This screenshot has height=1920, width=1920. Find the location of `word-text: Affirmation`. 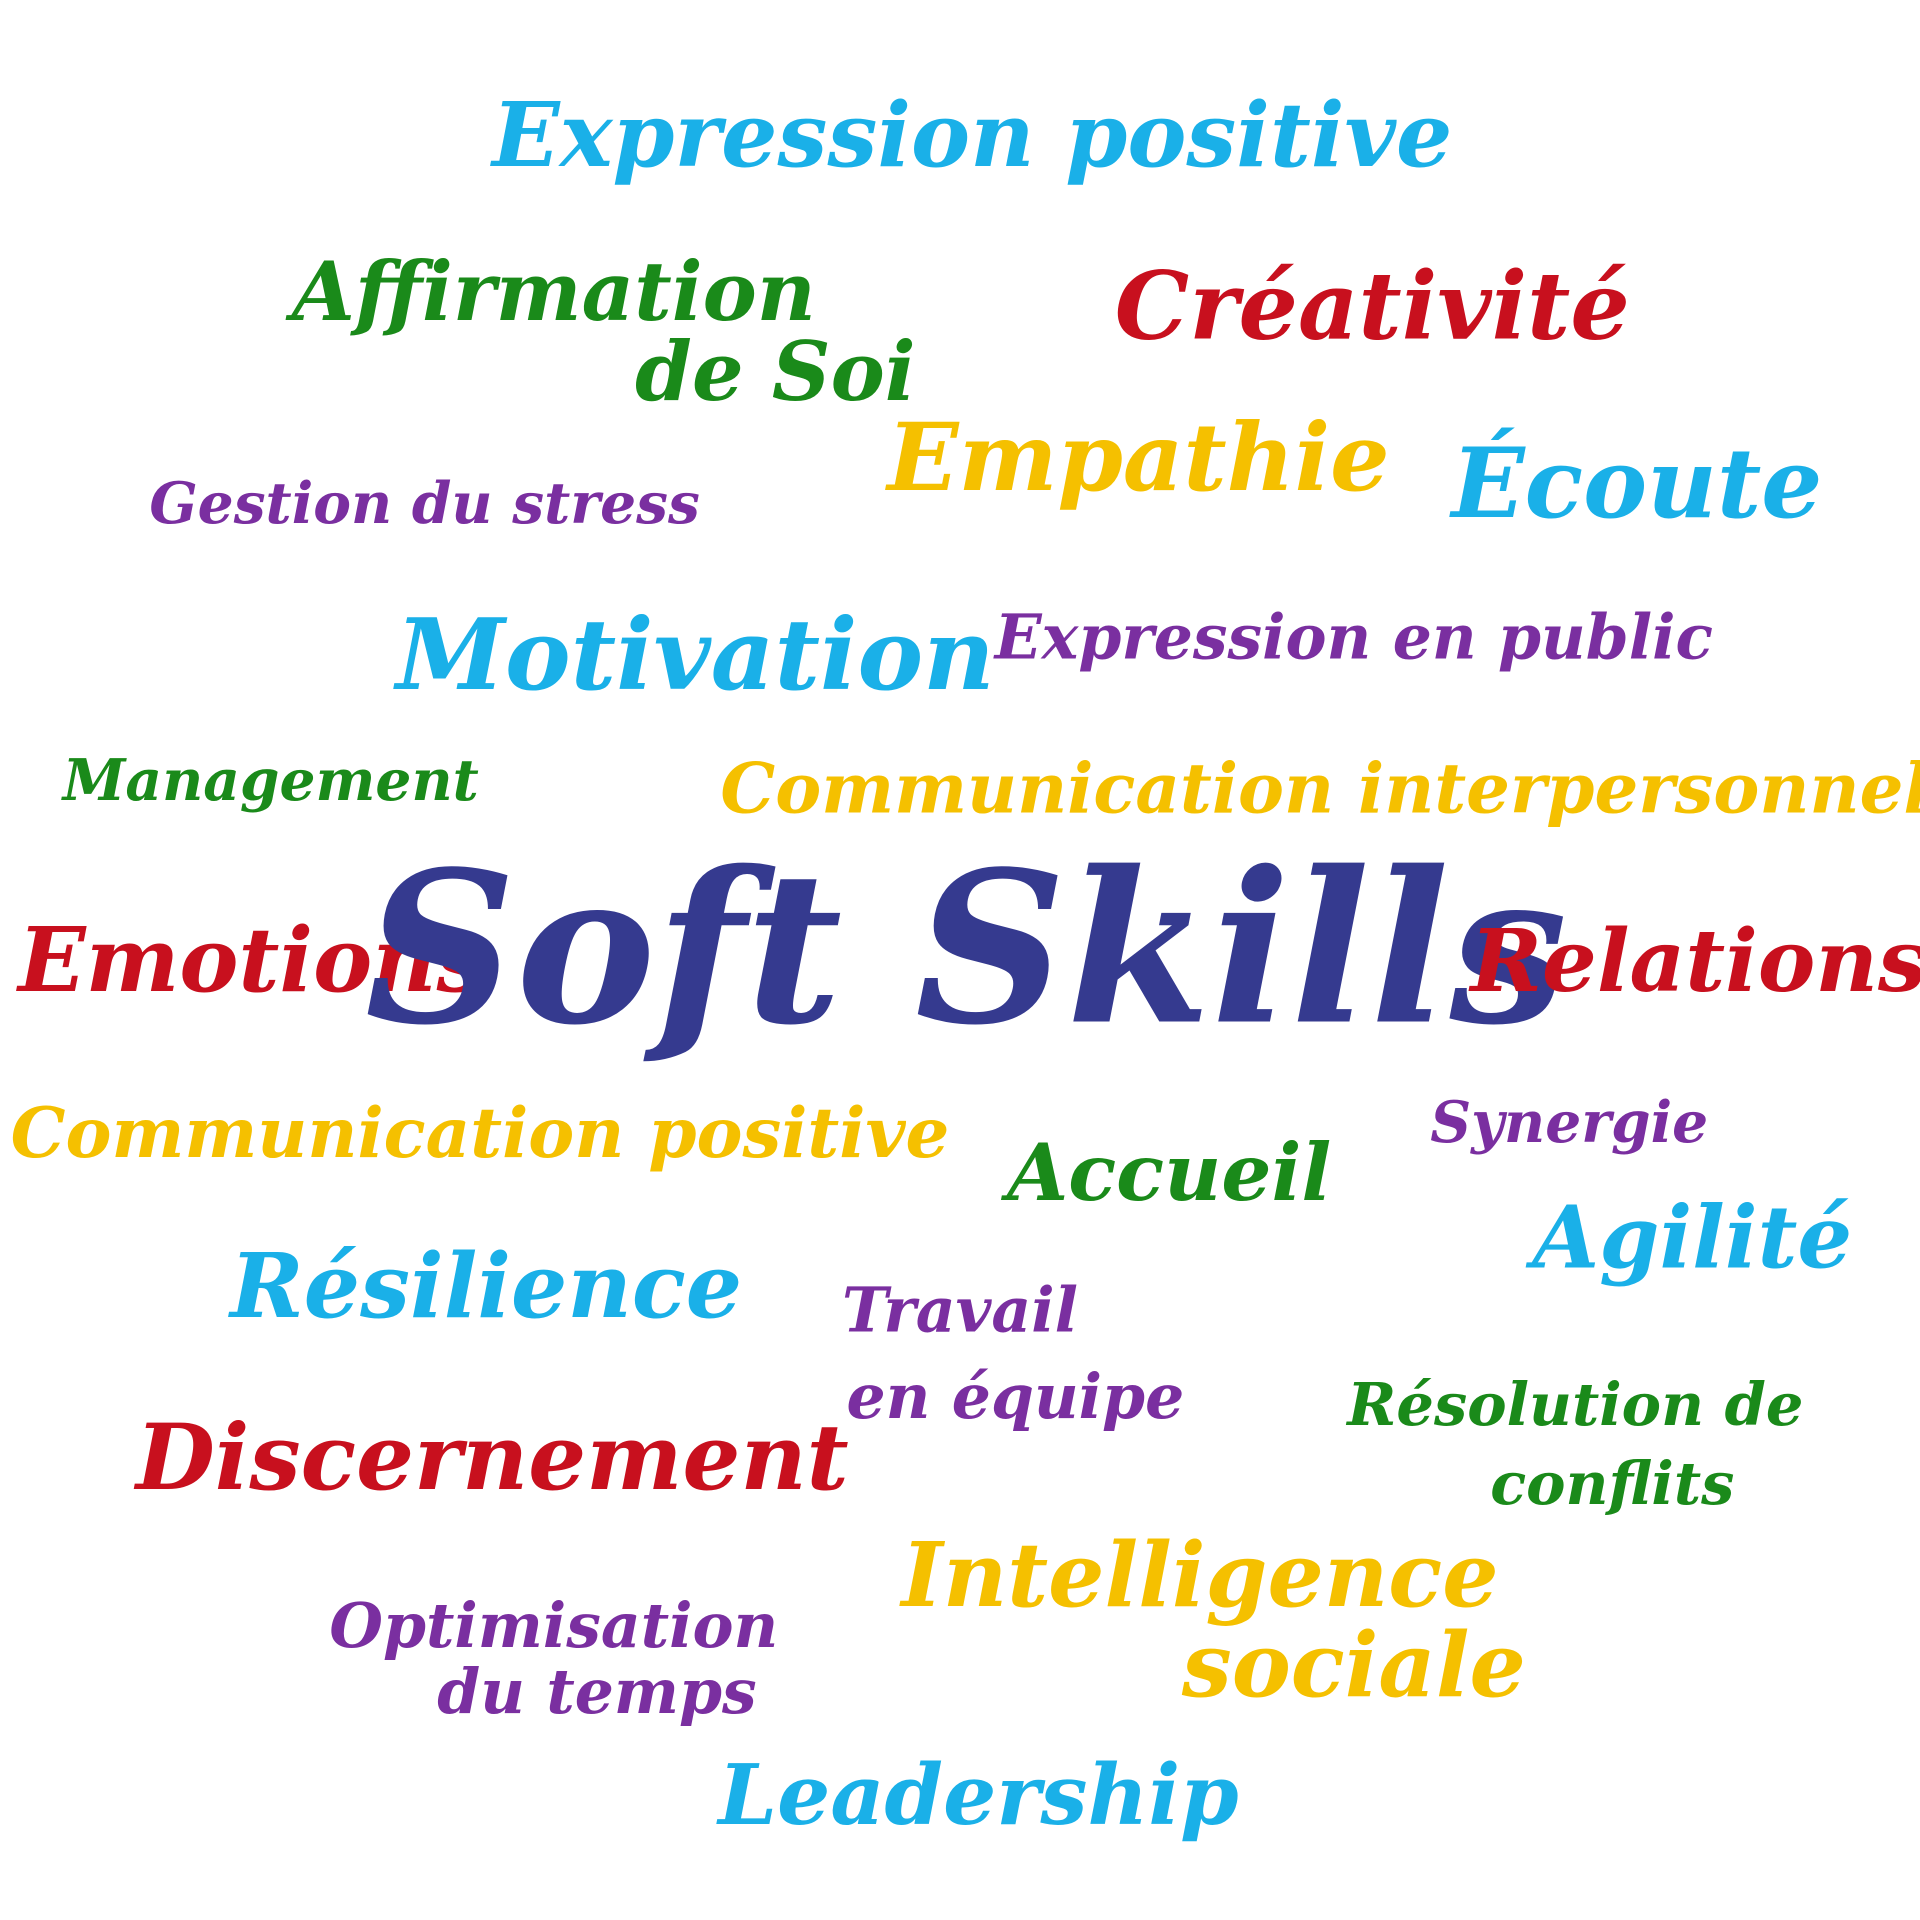

word-text: Affirmation is located at coordinates (550, 292).